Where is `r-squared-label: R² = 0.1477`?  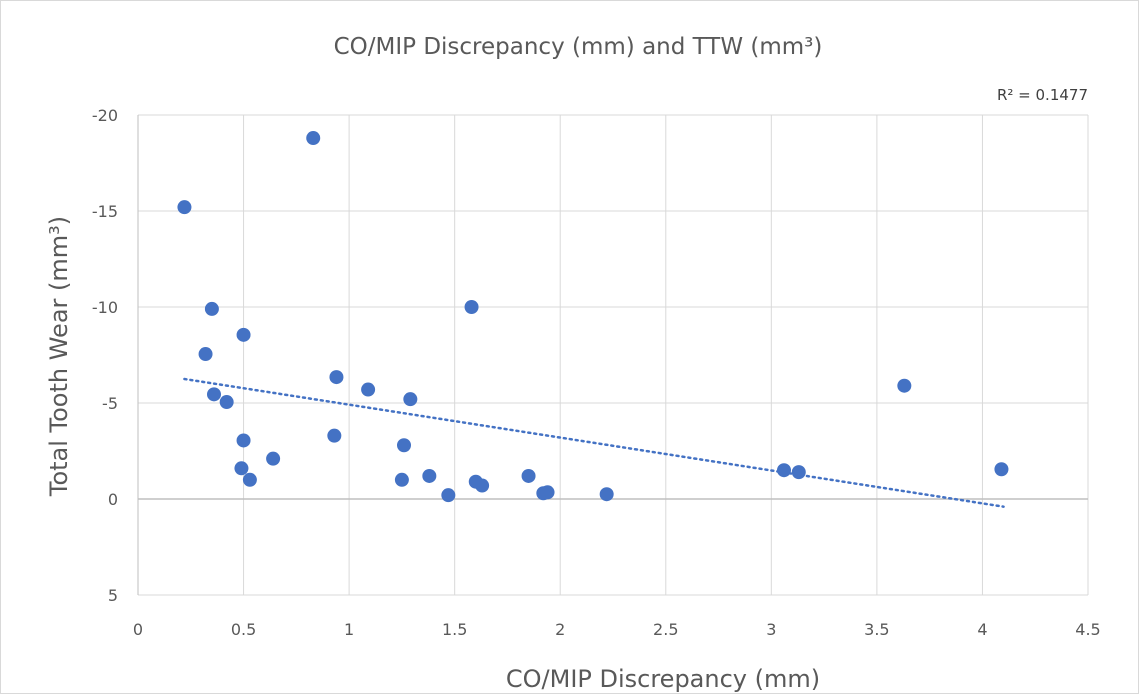
r-squared-label: R² = 0.1477 is located at coordinates (1042, 95).